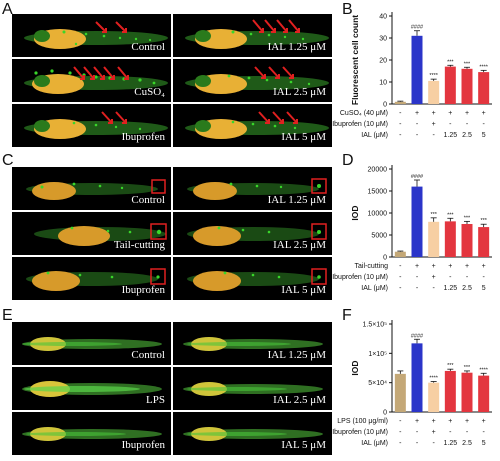  I want to click on image-a-ibuprofen: Ibuprofen, so click(91, 125).